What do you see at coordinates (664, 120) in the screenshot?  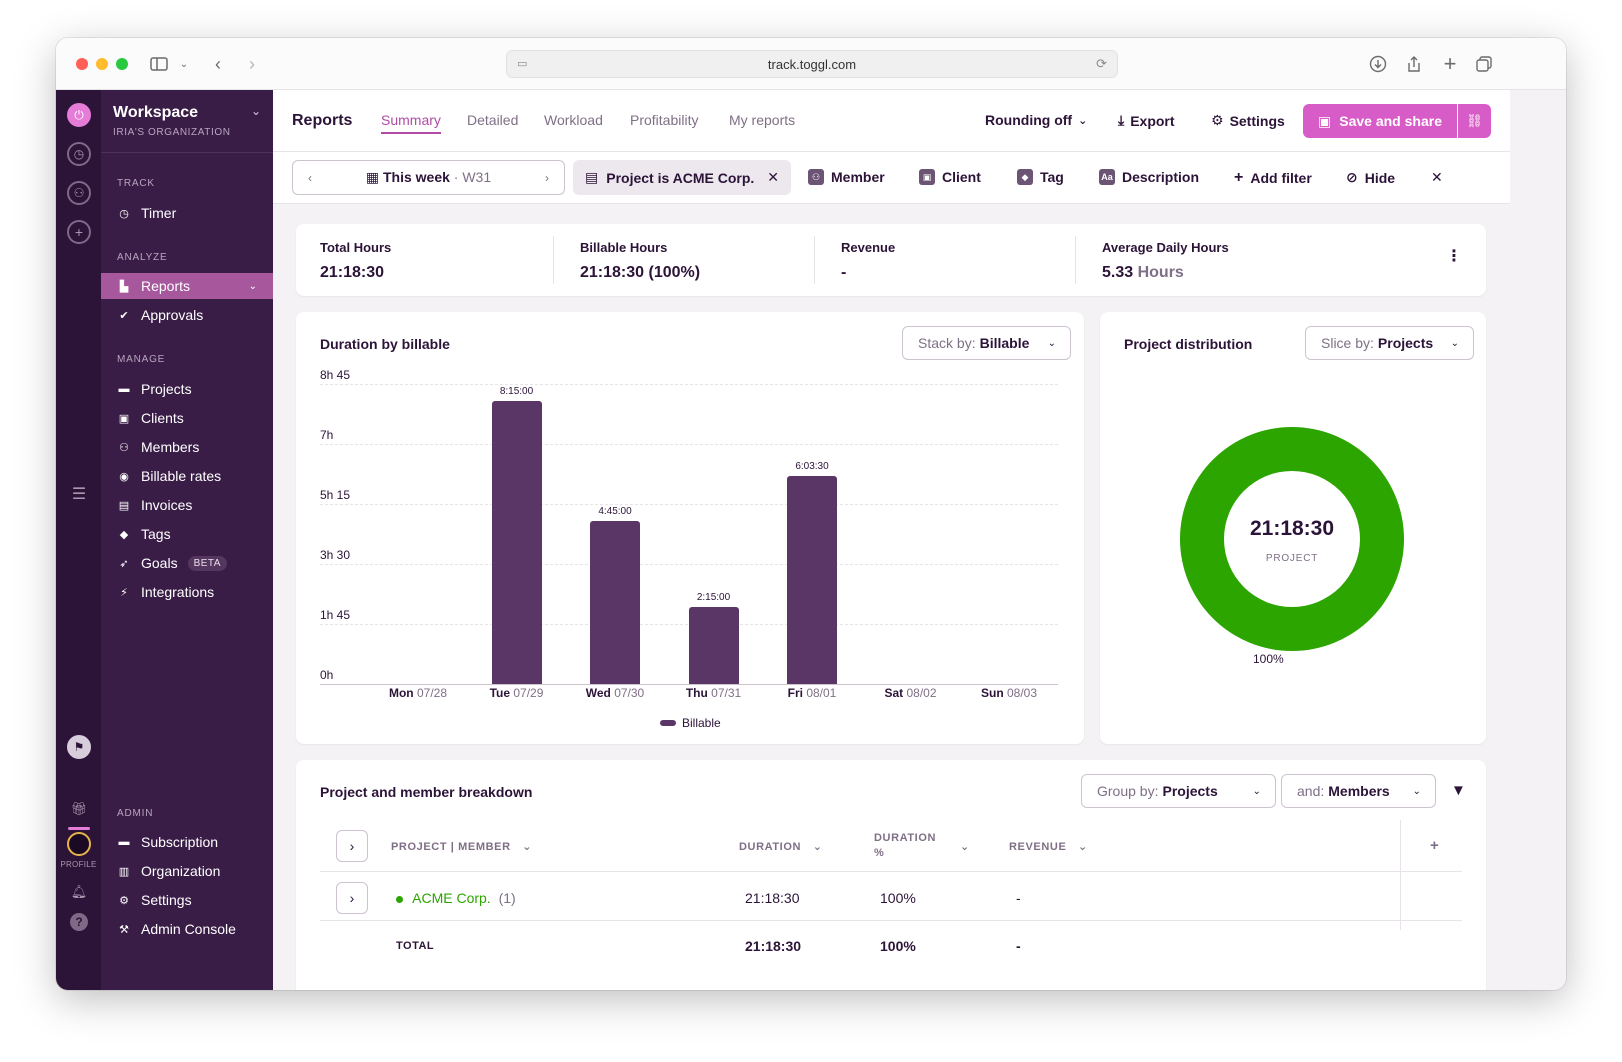 I see `tab-profitability: Profitability` at bounding box center [664, 120].